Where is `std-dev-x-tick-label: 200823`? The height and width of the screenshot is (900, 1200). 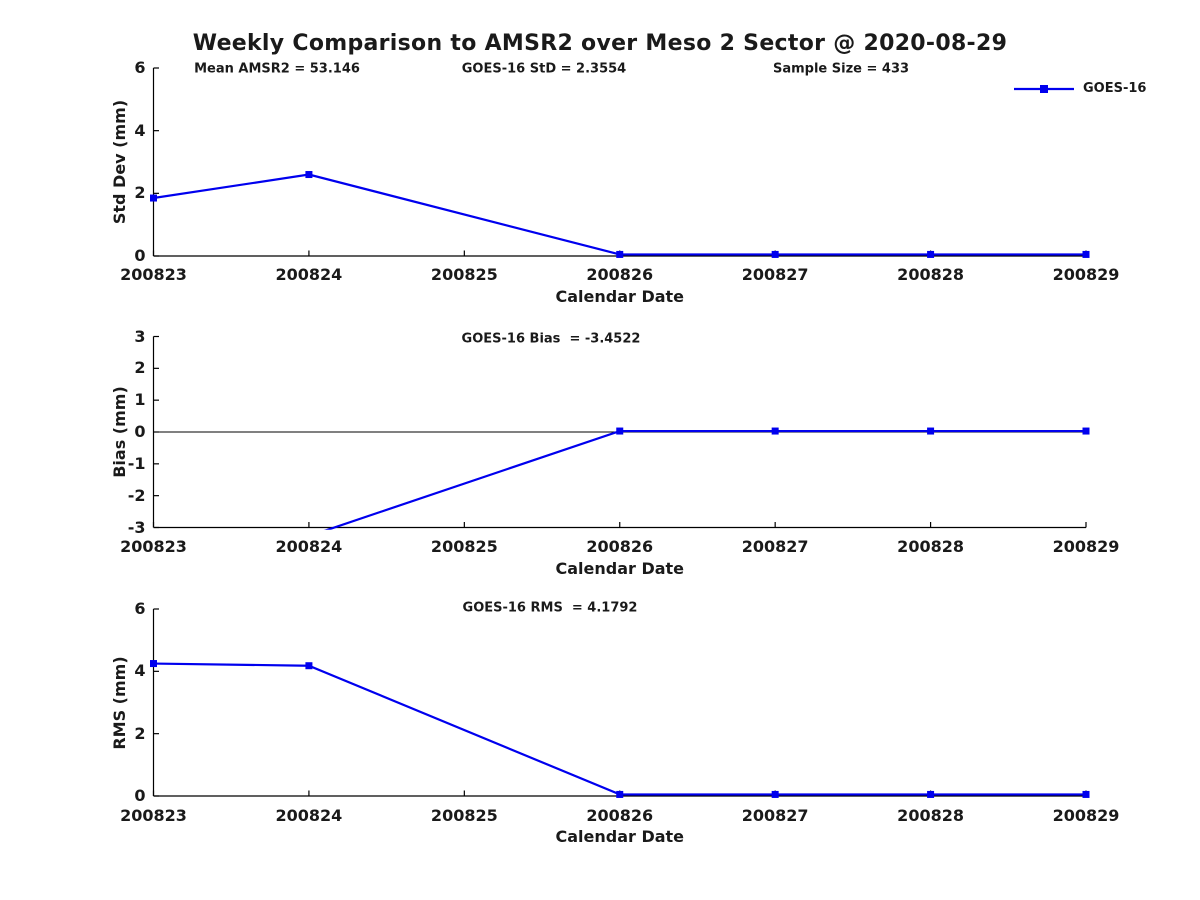 std-dev-x-tick-label: 200823 is located at coordinates (153, 274).